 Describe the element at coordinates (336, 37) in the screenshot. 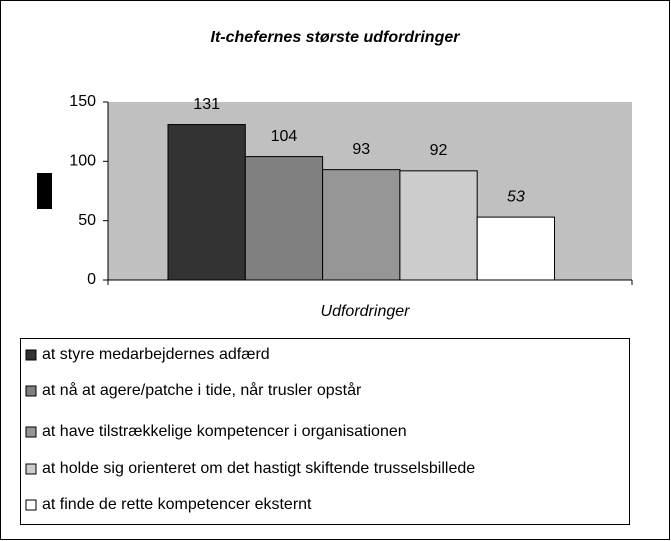

I see `chart-title: It-chefernes største udfordringer` at that location.